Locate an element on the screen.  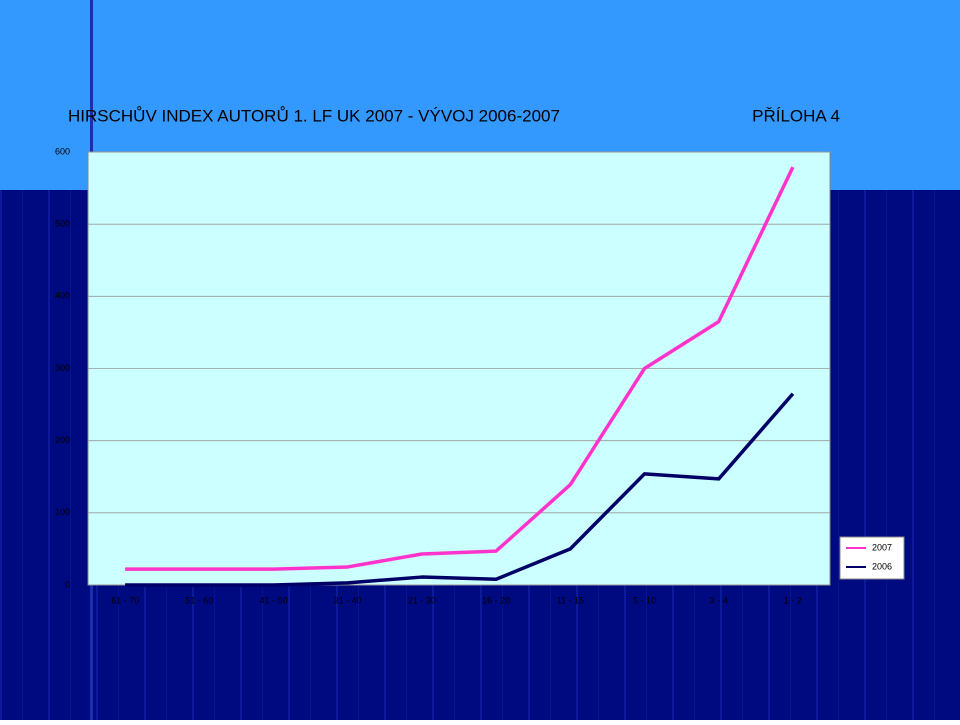
y-tick-label: 500 is located at coordinates (62, 224).